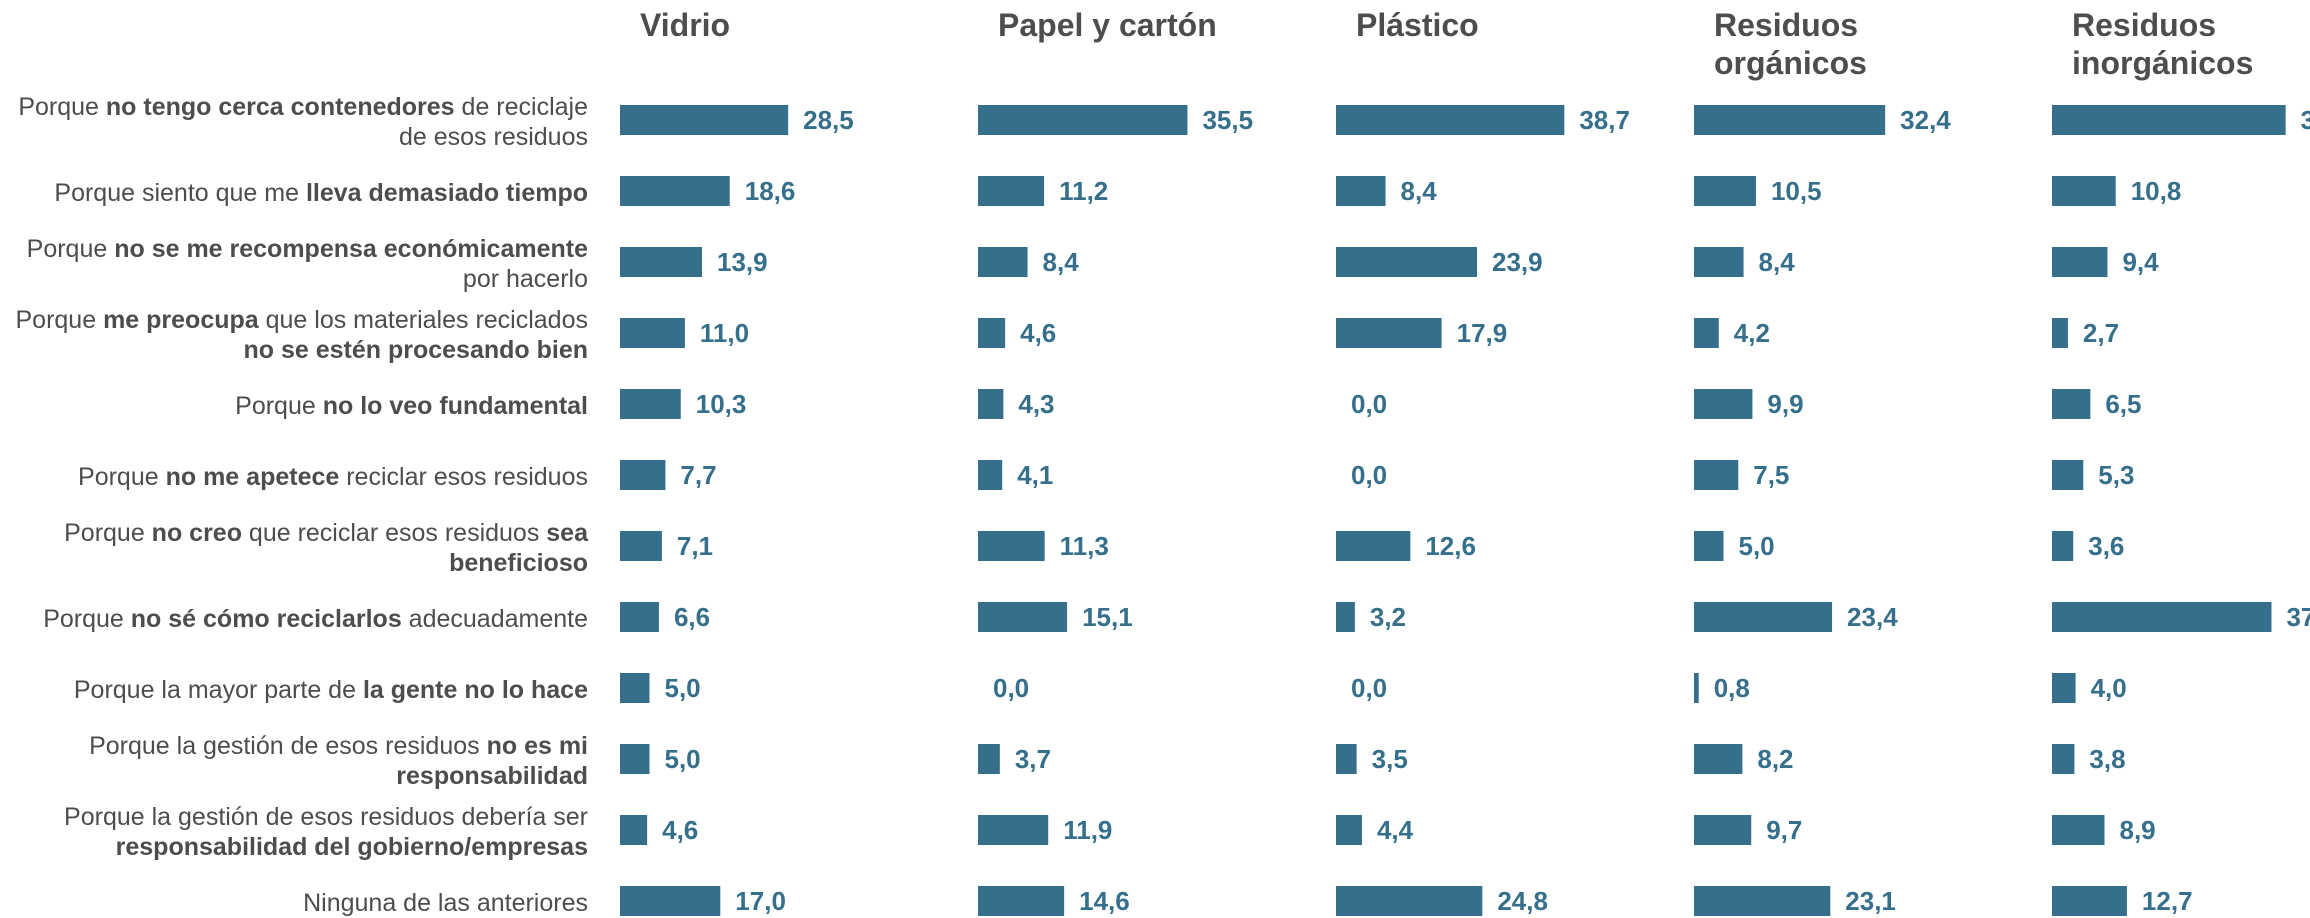  Describe the element at coordinates (685, 25) in the screenshot. I see `panel-title: Vidrio` at that location.